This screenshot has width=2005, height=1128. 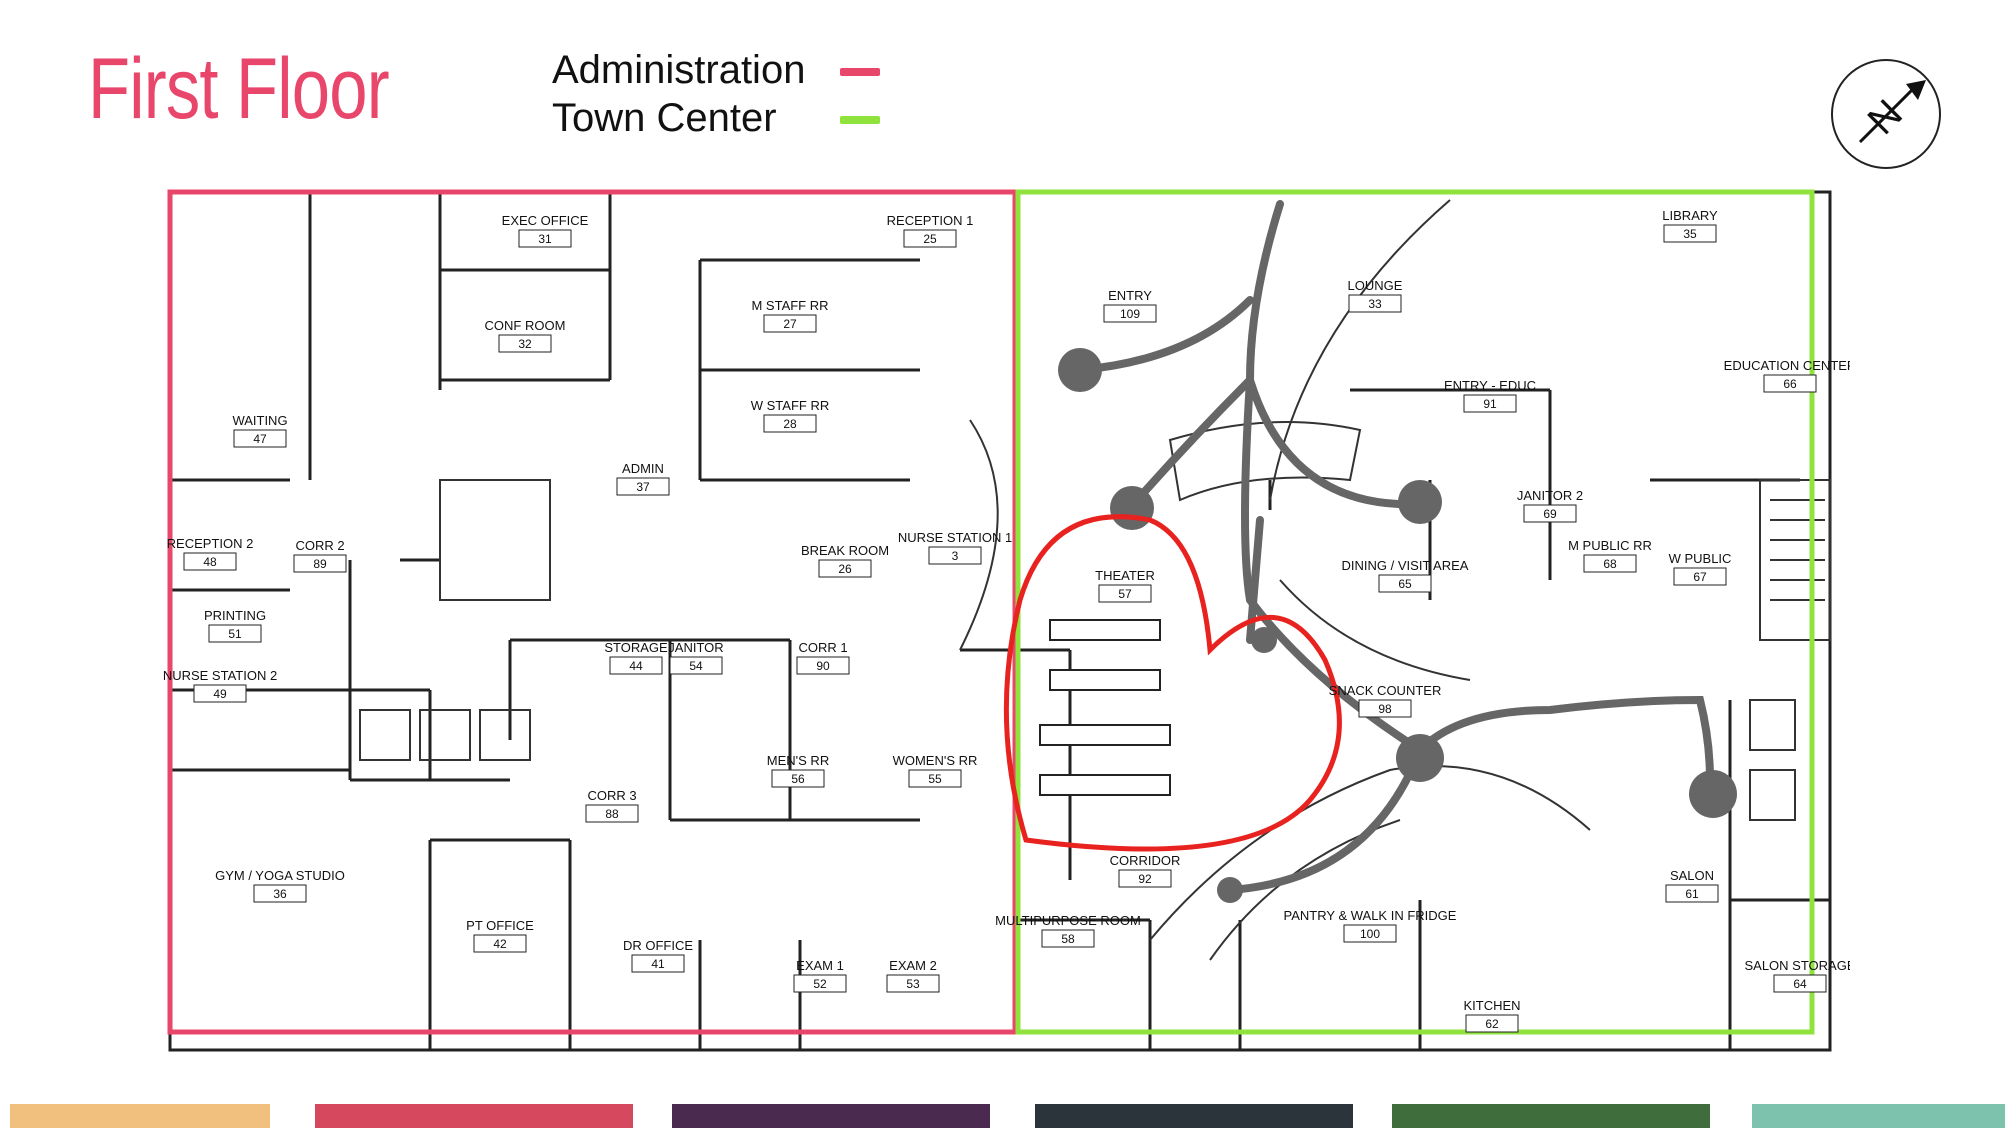 I want to click on room-label: CONF ROOM, so click(x=525, y=325).